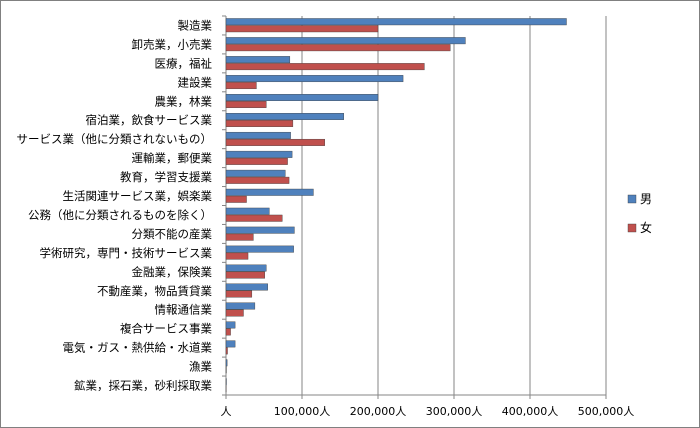 The height and width of the screenshot is (428, 700). Describe the element at coordinates (454, 411) in the screenshot. I see `x-tick-label: 300,000人` at that location.